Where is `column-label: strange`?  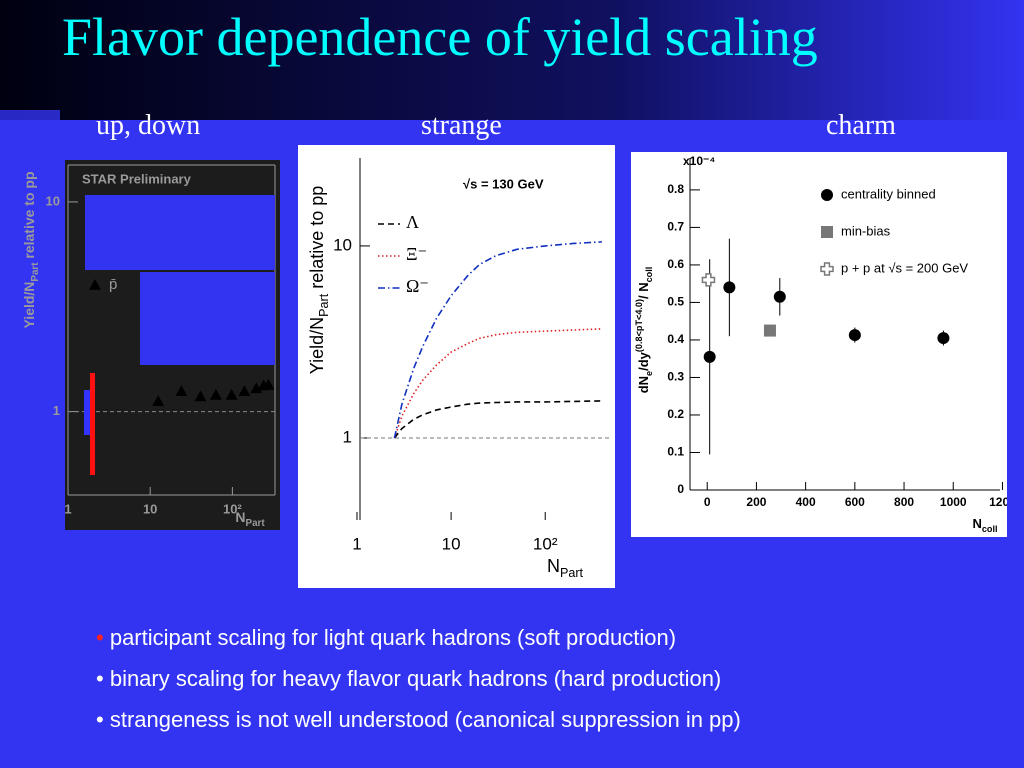 column-label: strange is located at coordinates (461, 125).